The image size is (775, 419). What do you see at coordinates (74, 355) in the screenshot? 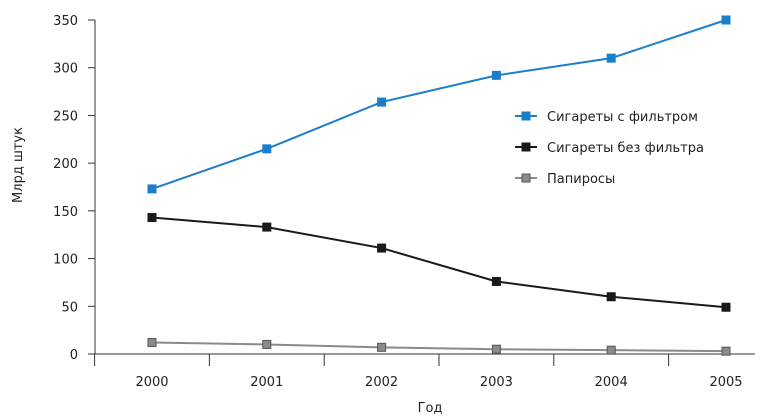
I see `y-tick-label: 0` at bounding box center [74, 355].